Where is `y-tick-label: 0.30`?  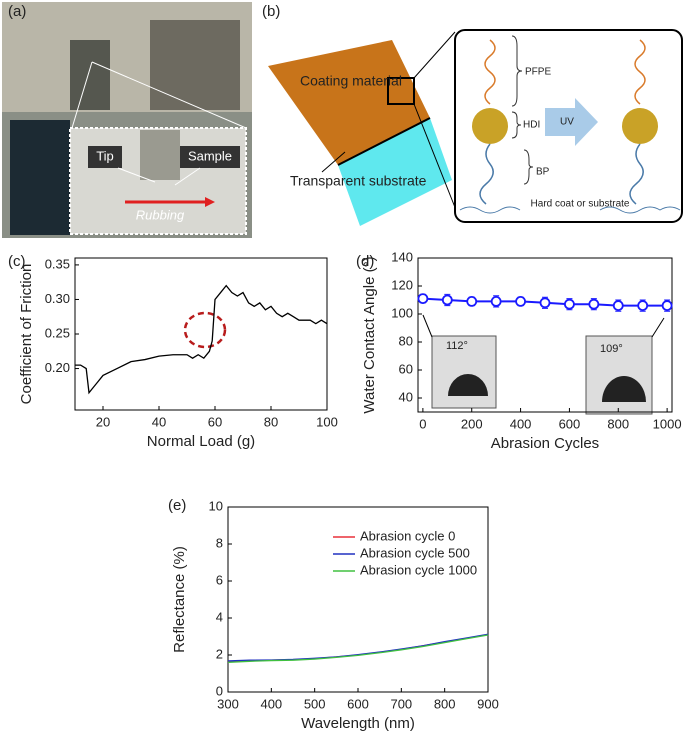
y-tick-label: 0.30 is located at coordinates (57, 298).